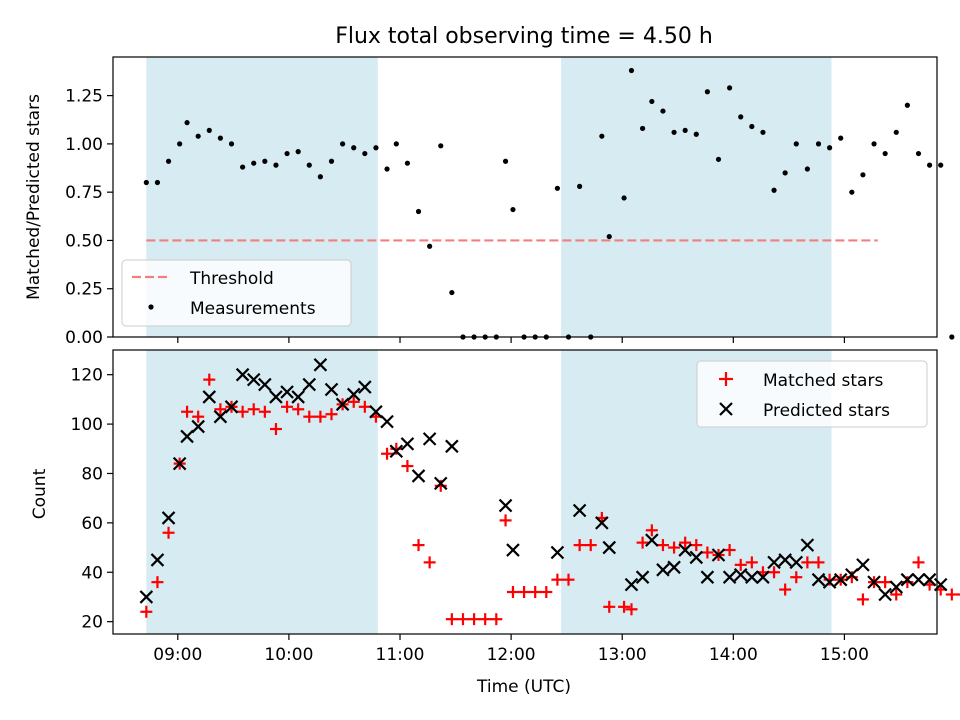  What do you see at coordinates (726, 409) in the screenshot?
I see `legend-predicted-swatch` at bounding box center [726, 409].